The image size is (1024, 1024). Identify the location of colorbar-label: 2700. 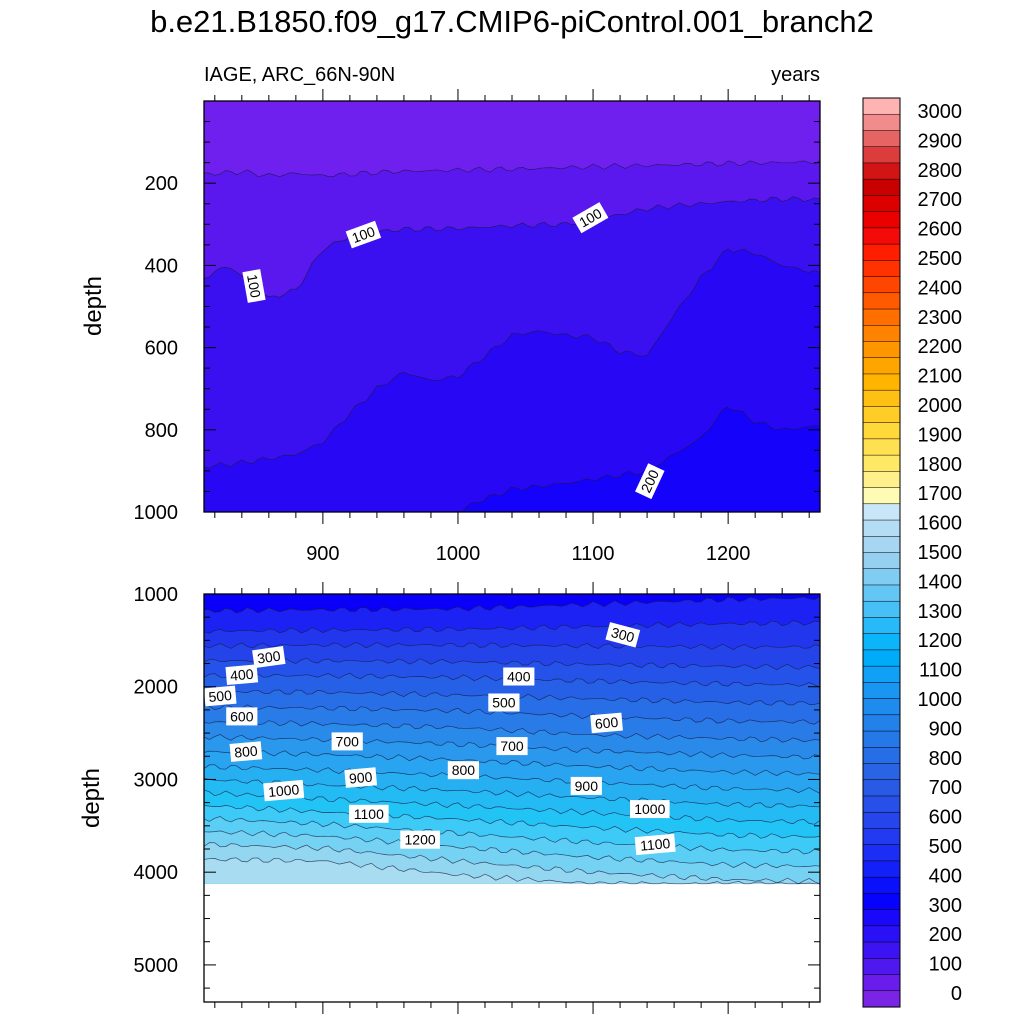
(940, 200).